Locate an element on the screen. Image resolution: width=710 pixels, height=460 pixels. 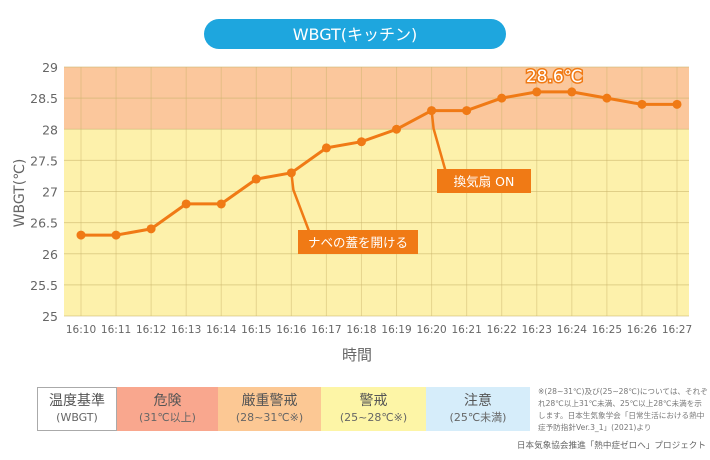
legend-header: 温度基準 (WBGT) is located at coordinates (77, 409).